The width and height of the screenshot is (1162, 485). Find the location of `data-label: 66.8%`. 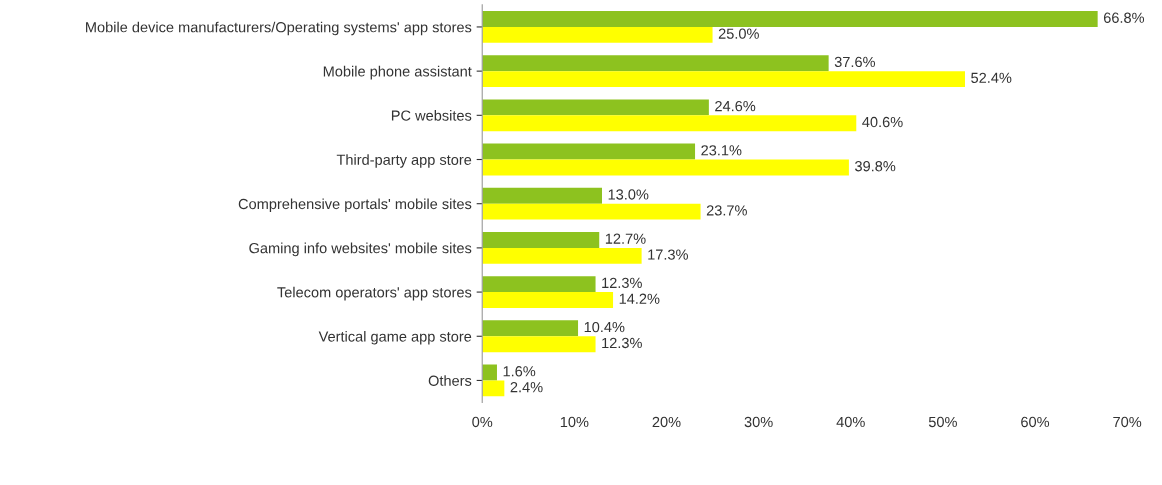

data-label: 66.8% is located at coordinates (1124, 17).